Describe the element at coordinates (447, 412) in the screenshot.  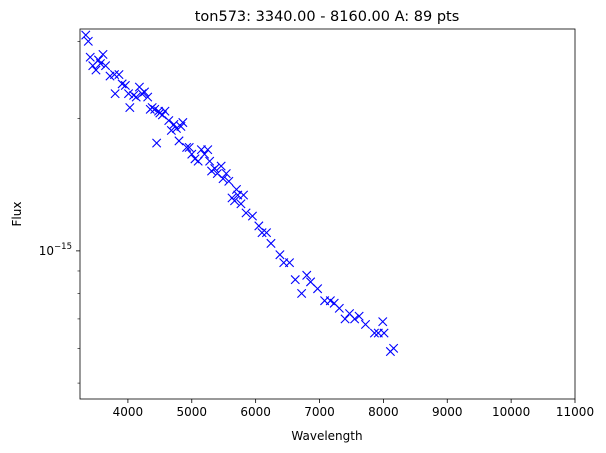
I see `x-tick-label: 9000` at that location.